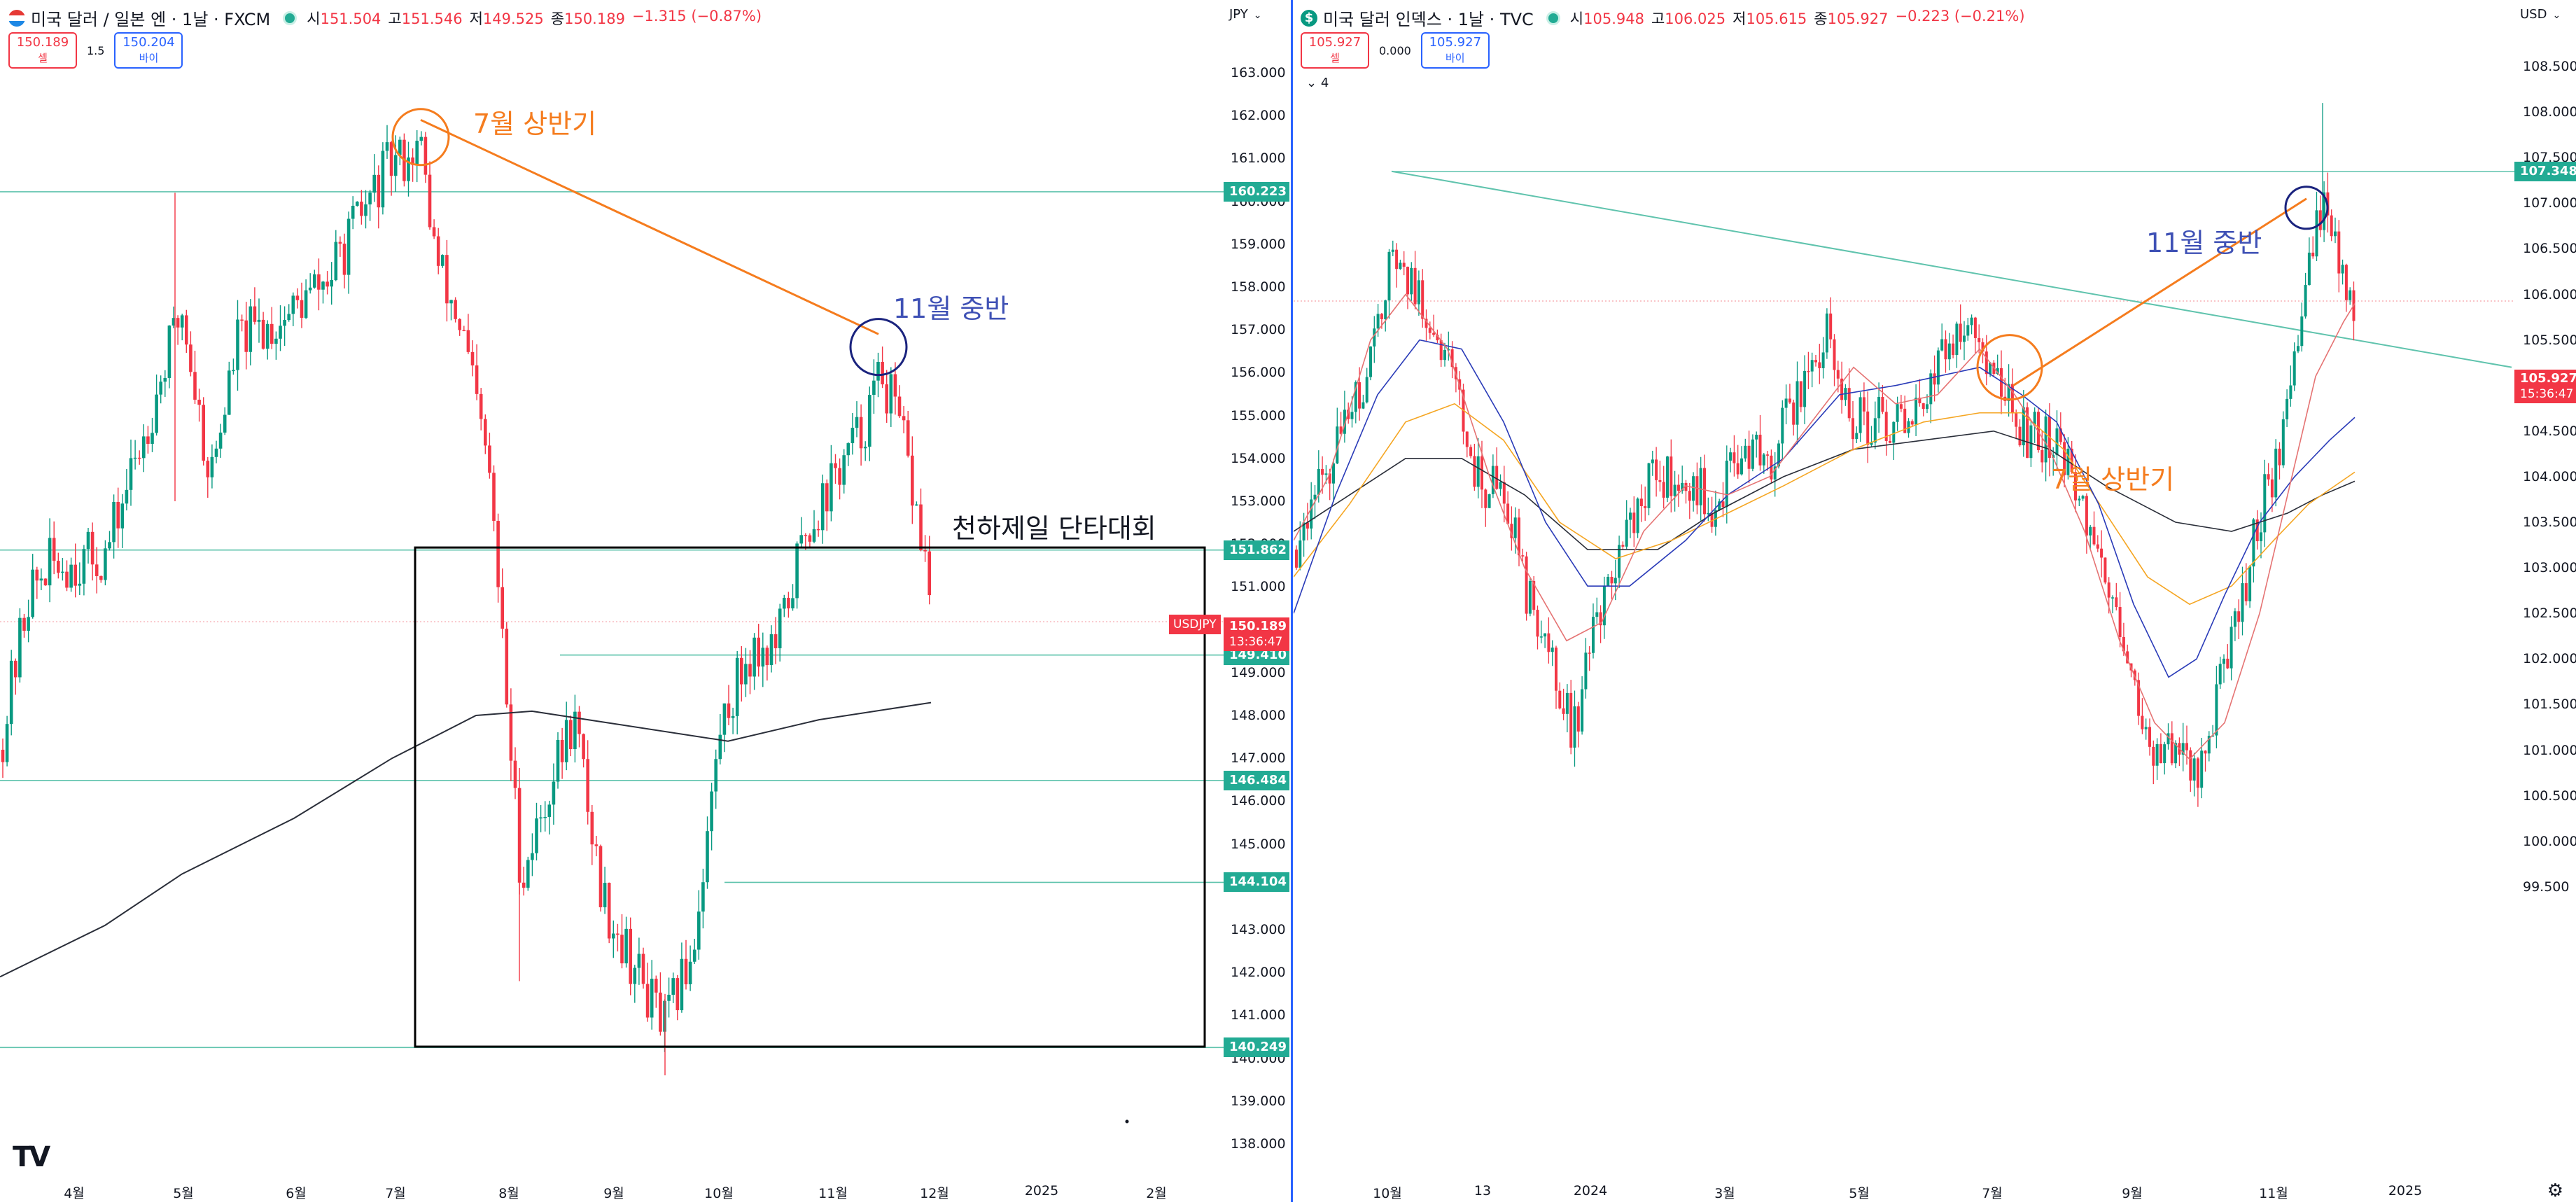 Image resolution: width=2576 pixels, height=1202 pixels. I want to click on right-sell-button: 105.927 셀, so click(1335, 50).